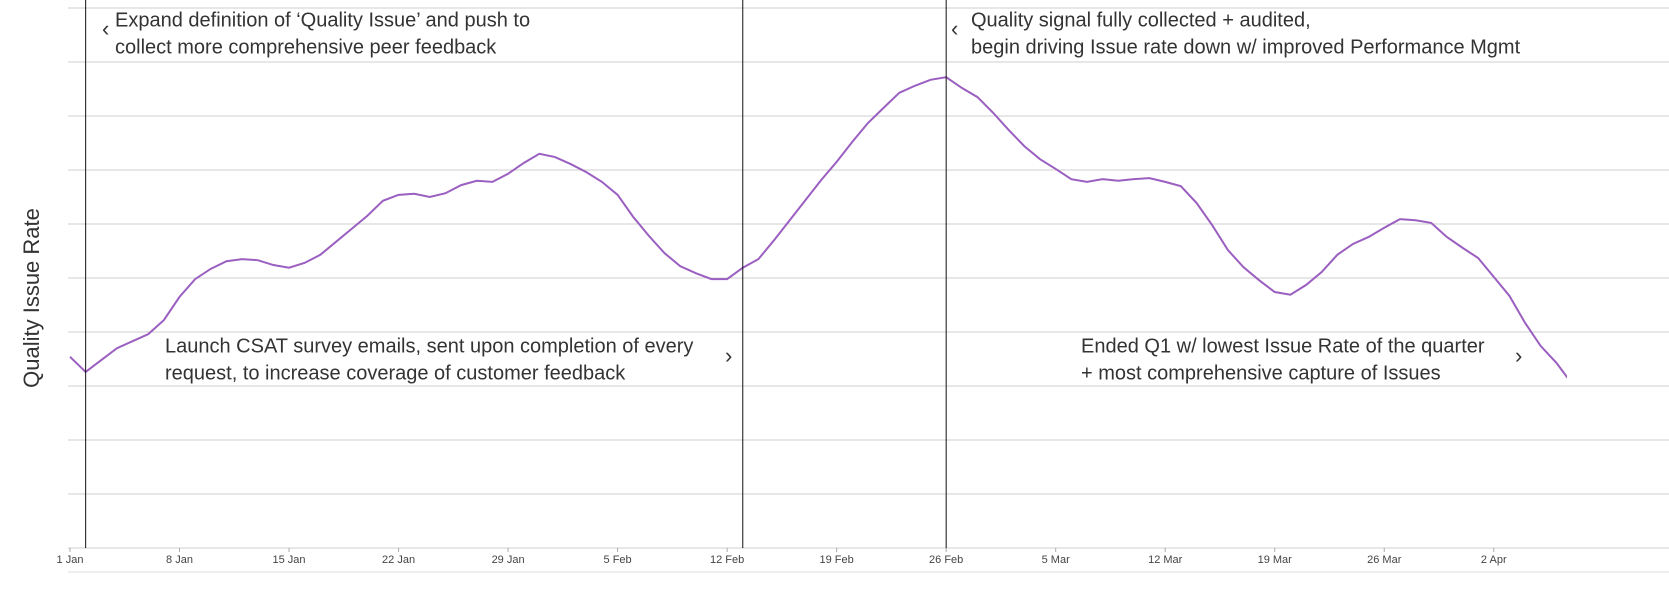  What do you see at coordinates (1275, 560) in the screenshot?
I see `x-tick-label: 19 Mar` at bounding box center [1275, 560].